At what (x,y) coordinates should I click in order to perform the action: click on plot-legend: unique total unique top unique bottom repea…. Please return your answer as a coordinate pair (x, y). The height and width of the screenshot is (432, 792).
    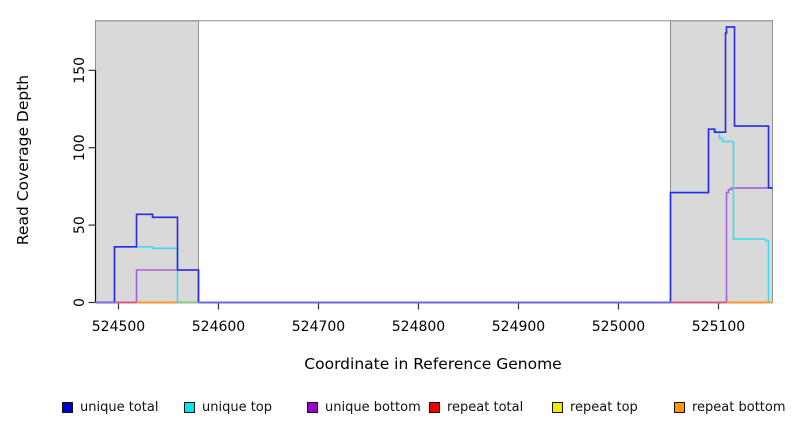
    Looking at the image, I should click on (396, 408).